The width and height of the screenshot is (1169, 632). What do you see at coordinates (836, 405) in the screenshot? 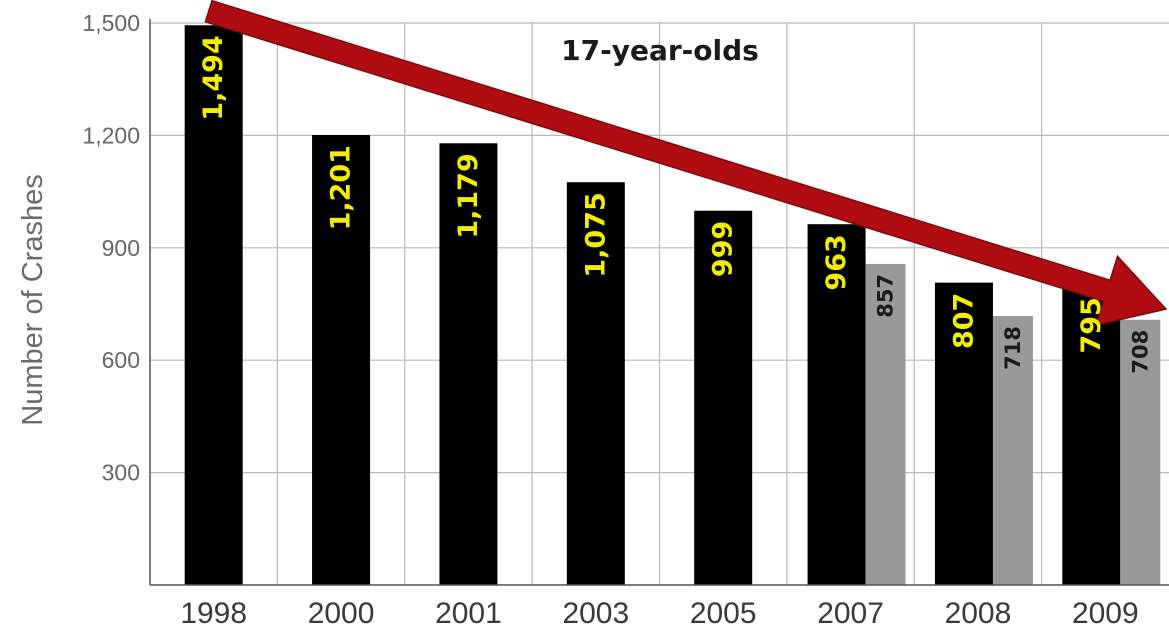
I see `bar-2007` at bounding box center [836, 405].